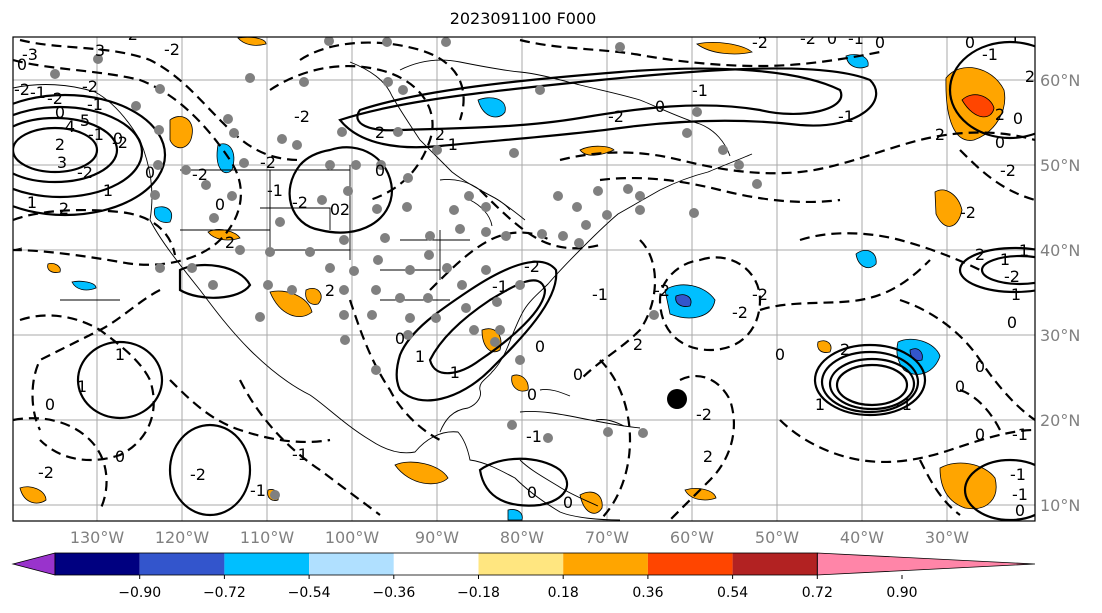 Image resolution: width=1102 pixels, height=613 pixels. I want to click on colorbar-extend-low, so click(33, 564).